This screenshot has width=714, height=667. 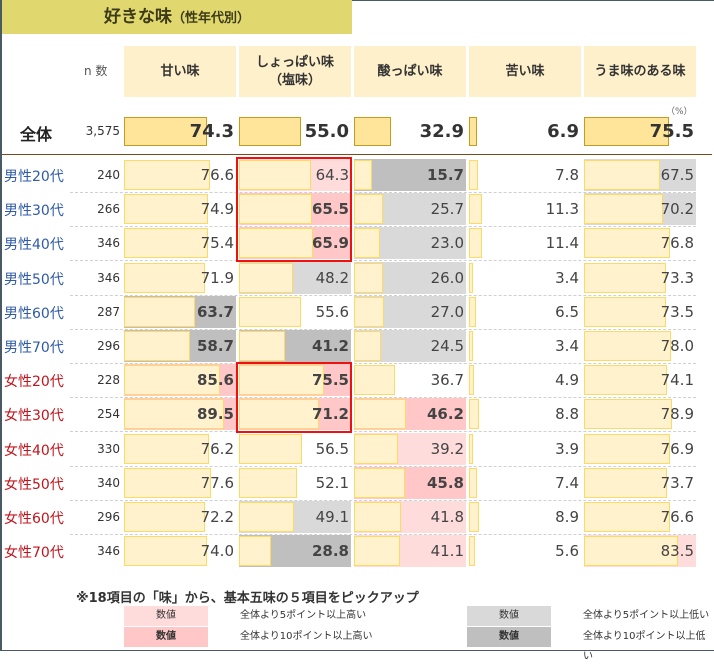 I want to click on value-cell: 25.7, so click(x=410, y=209).